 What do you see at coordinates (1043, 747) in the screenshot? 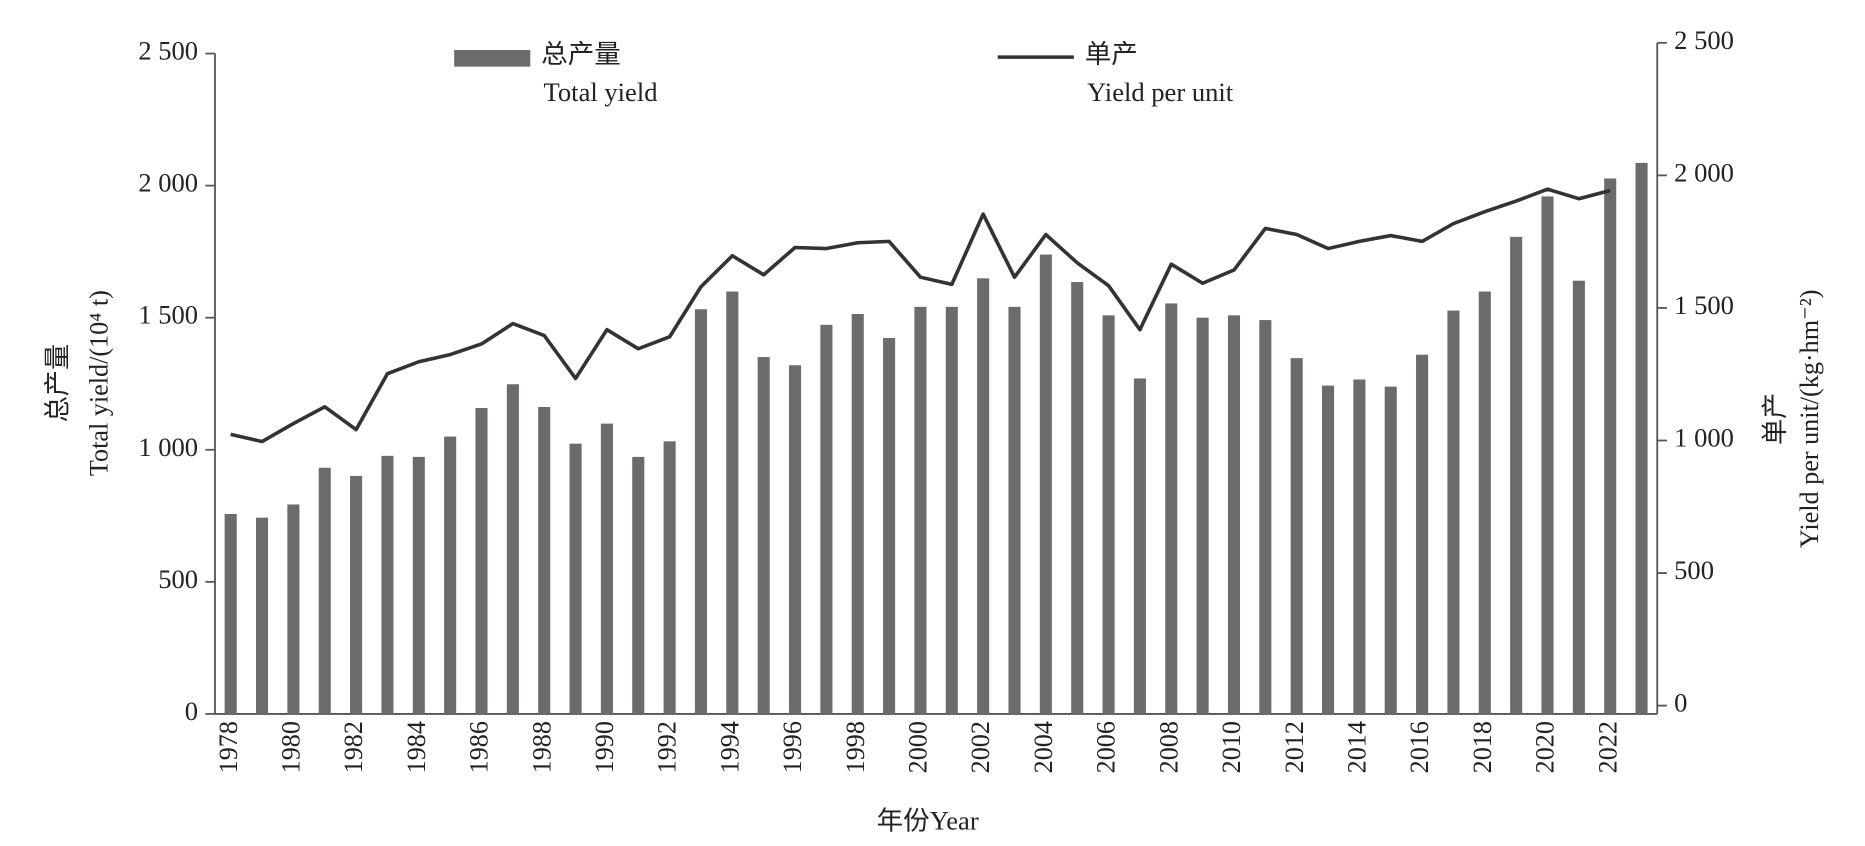
I see `x-tick-label: 2004` at bounding box center [1043, 747].